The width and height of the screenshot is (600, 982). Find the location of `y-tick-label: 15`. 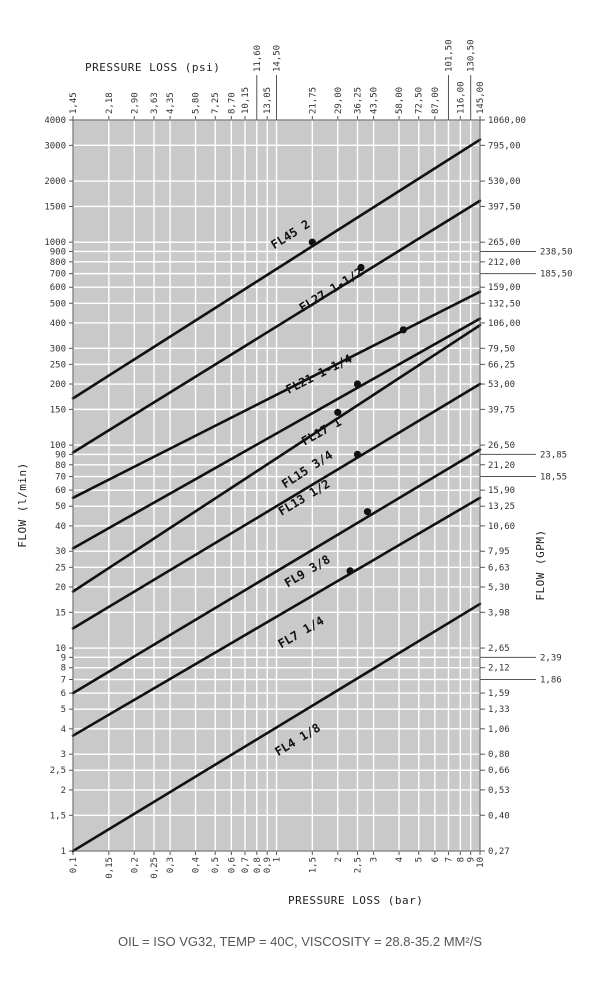

y-tick-label: 15 is located at coordinates (60, 613).